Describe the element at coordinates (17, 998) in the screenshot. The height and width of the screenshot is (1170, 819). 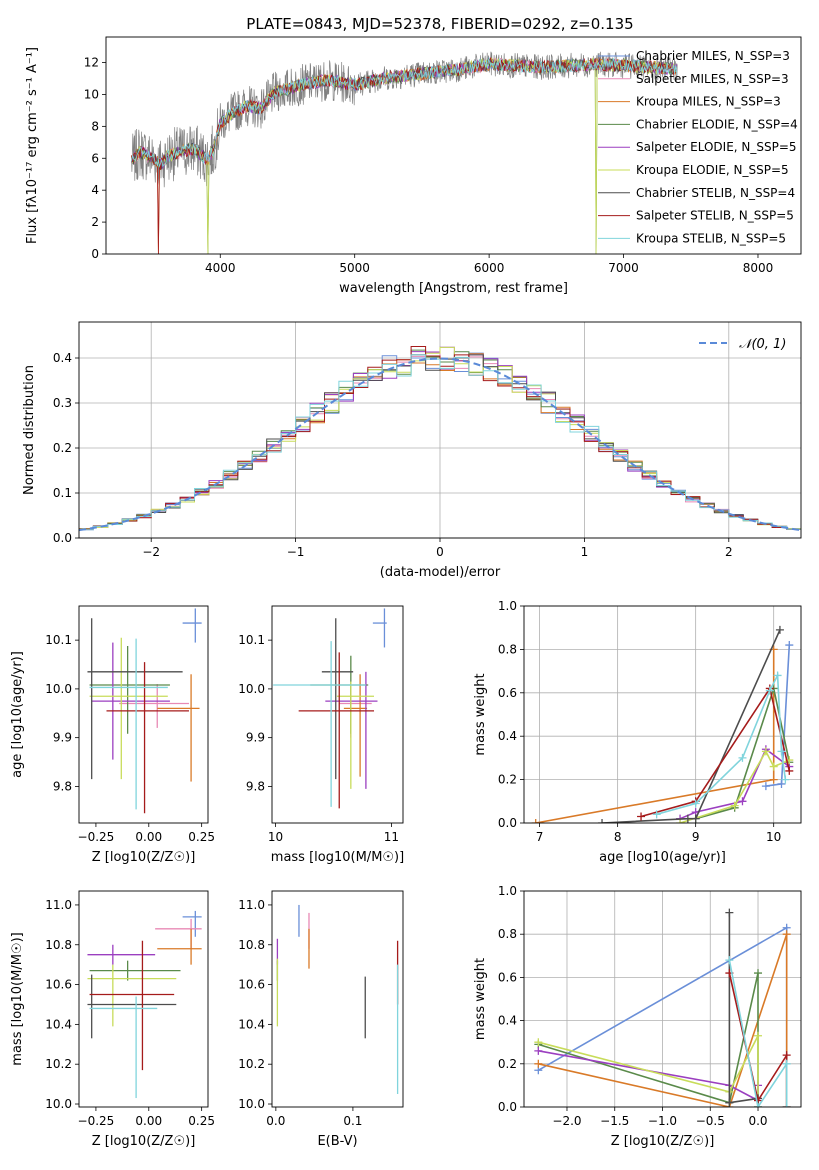
I see `y-axis-label: mass [log10(M/M☉)]` at that location.